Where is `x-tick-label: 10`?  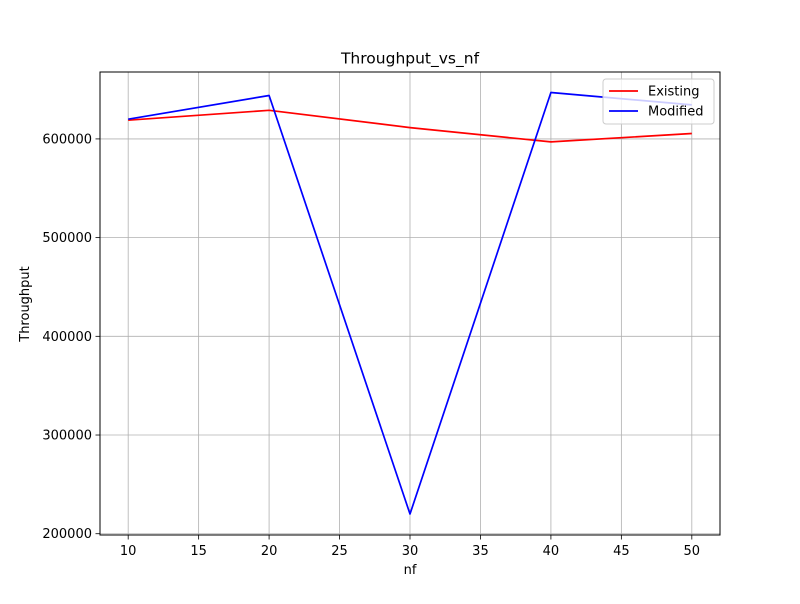
x-tick-label: 10 is located at coordinates (128, 551).